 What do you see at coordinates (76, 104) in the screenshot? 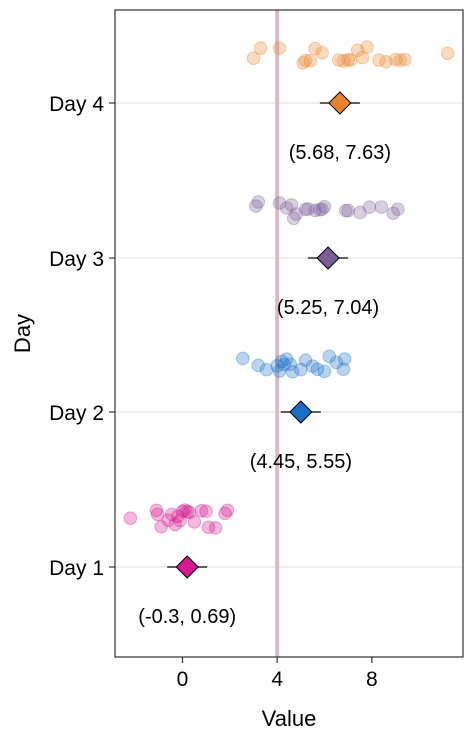
I see `y-tick-label: Day 4` at bounding box center [76, 104].